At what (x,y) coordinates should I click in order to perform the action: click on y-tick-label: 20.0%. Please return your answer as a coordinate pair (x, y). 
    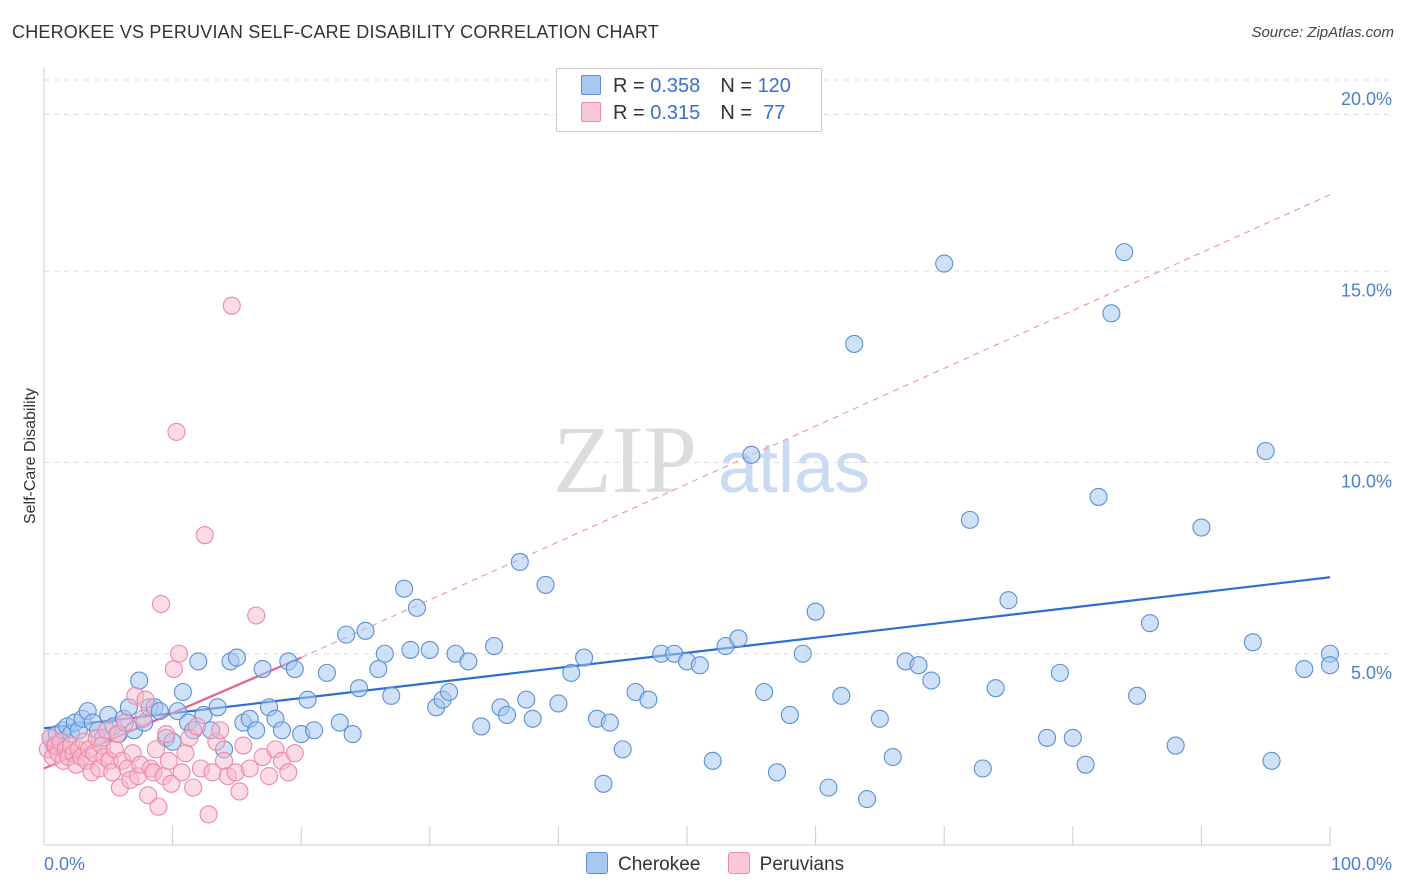
    Looking at the image, I should click on (1366, 99).